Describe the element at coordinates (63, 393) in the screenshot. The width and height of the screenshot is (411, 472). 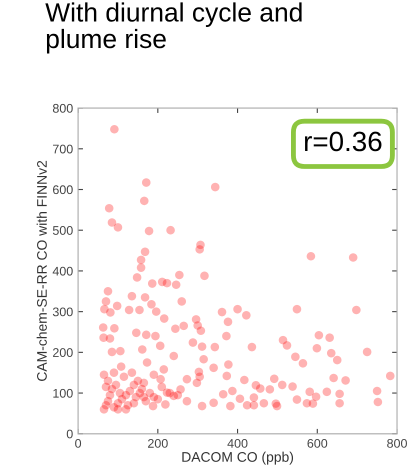
I see `y-tick-label: 100` at that location.